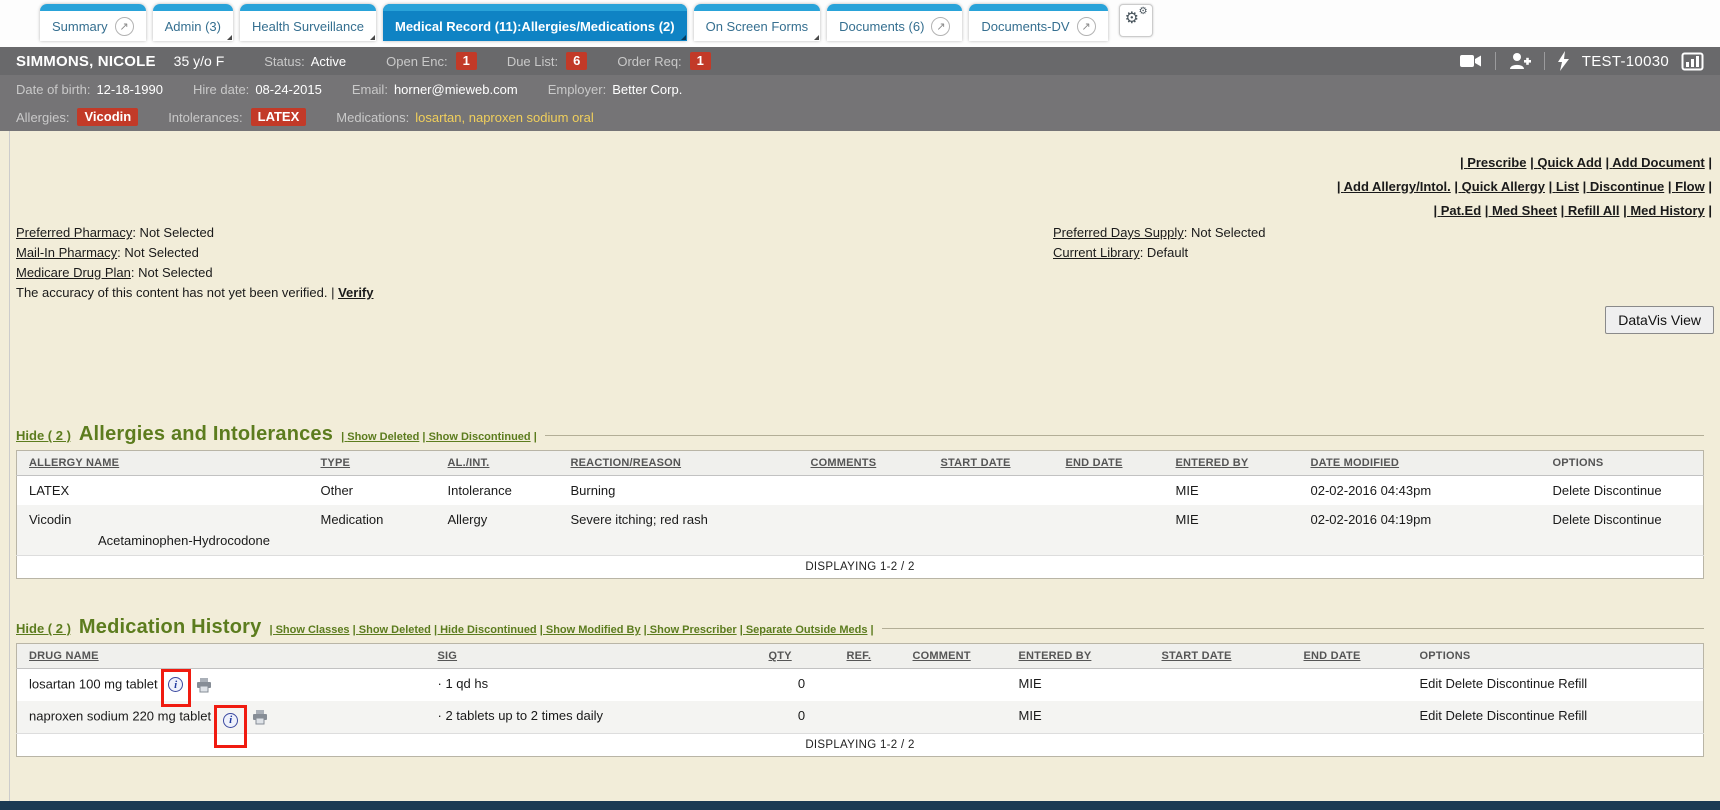 The width and height of the screenshot is (1720, 810). Describe the element at coordinates (466, 61) in the screenshot. I see `open-enc-badge: 1` at that location.